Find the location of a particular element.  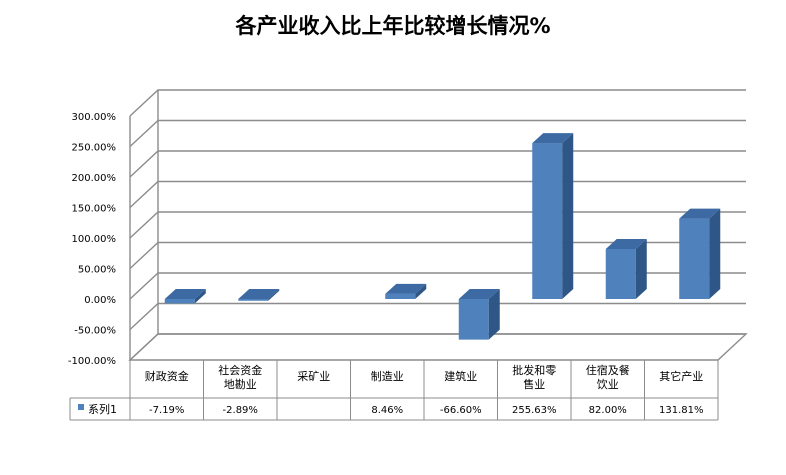

y-tick-label: 300.00% is located at coordinates (94, 117).